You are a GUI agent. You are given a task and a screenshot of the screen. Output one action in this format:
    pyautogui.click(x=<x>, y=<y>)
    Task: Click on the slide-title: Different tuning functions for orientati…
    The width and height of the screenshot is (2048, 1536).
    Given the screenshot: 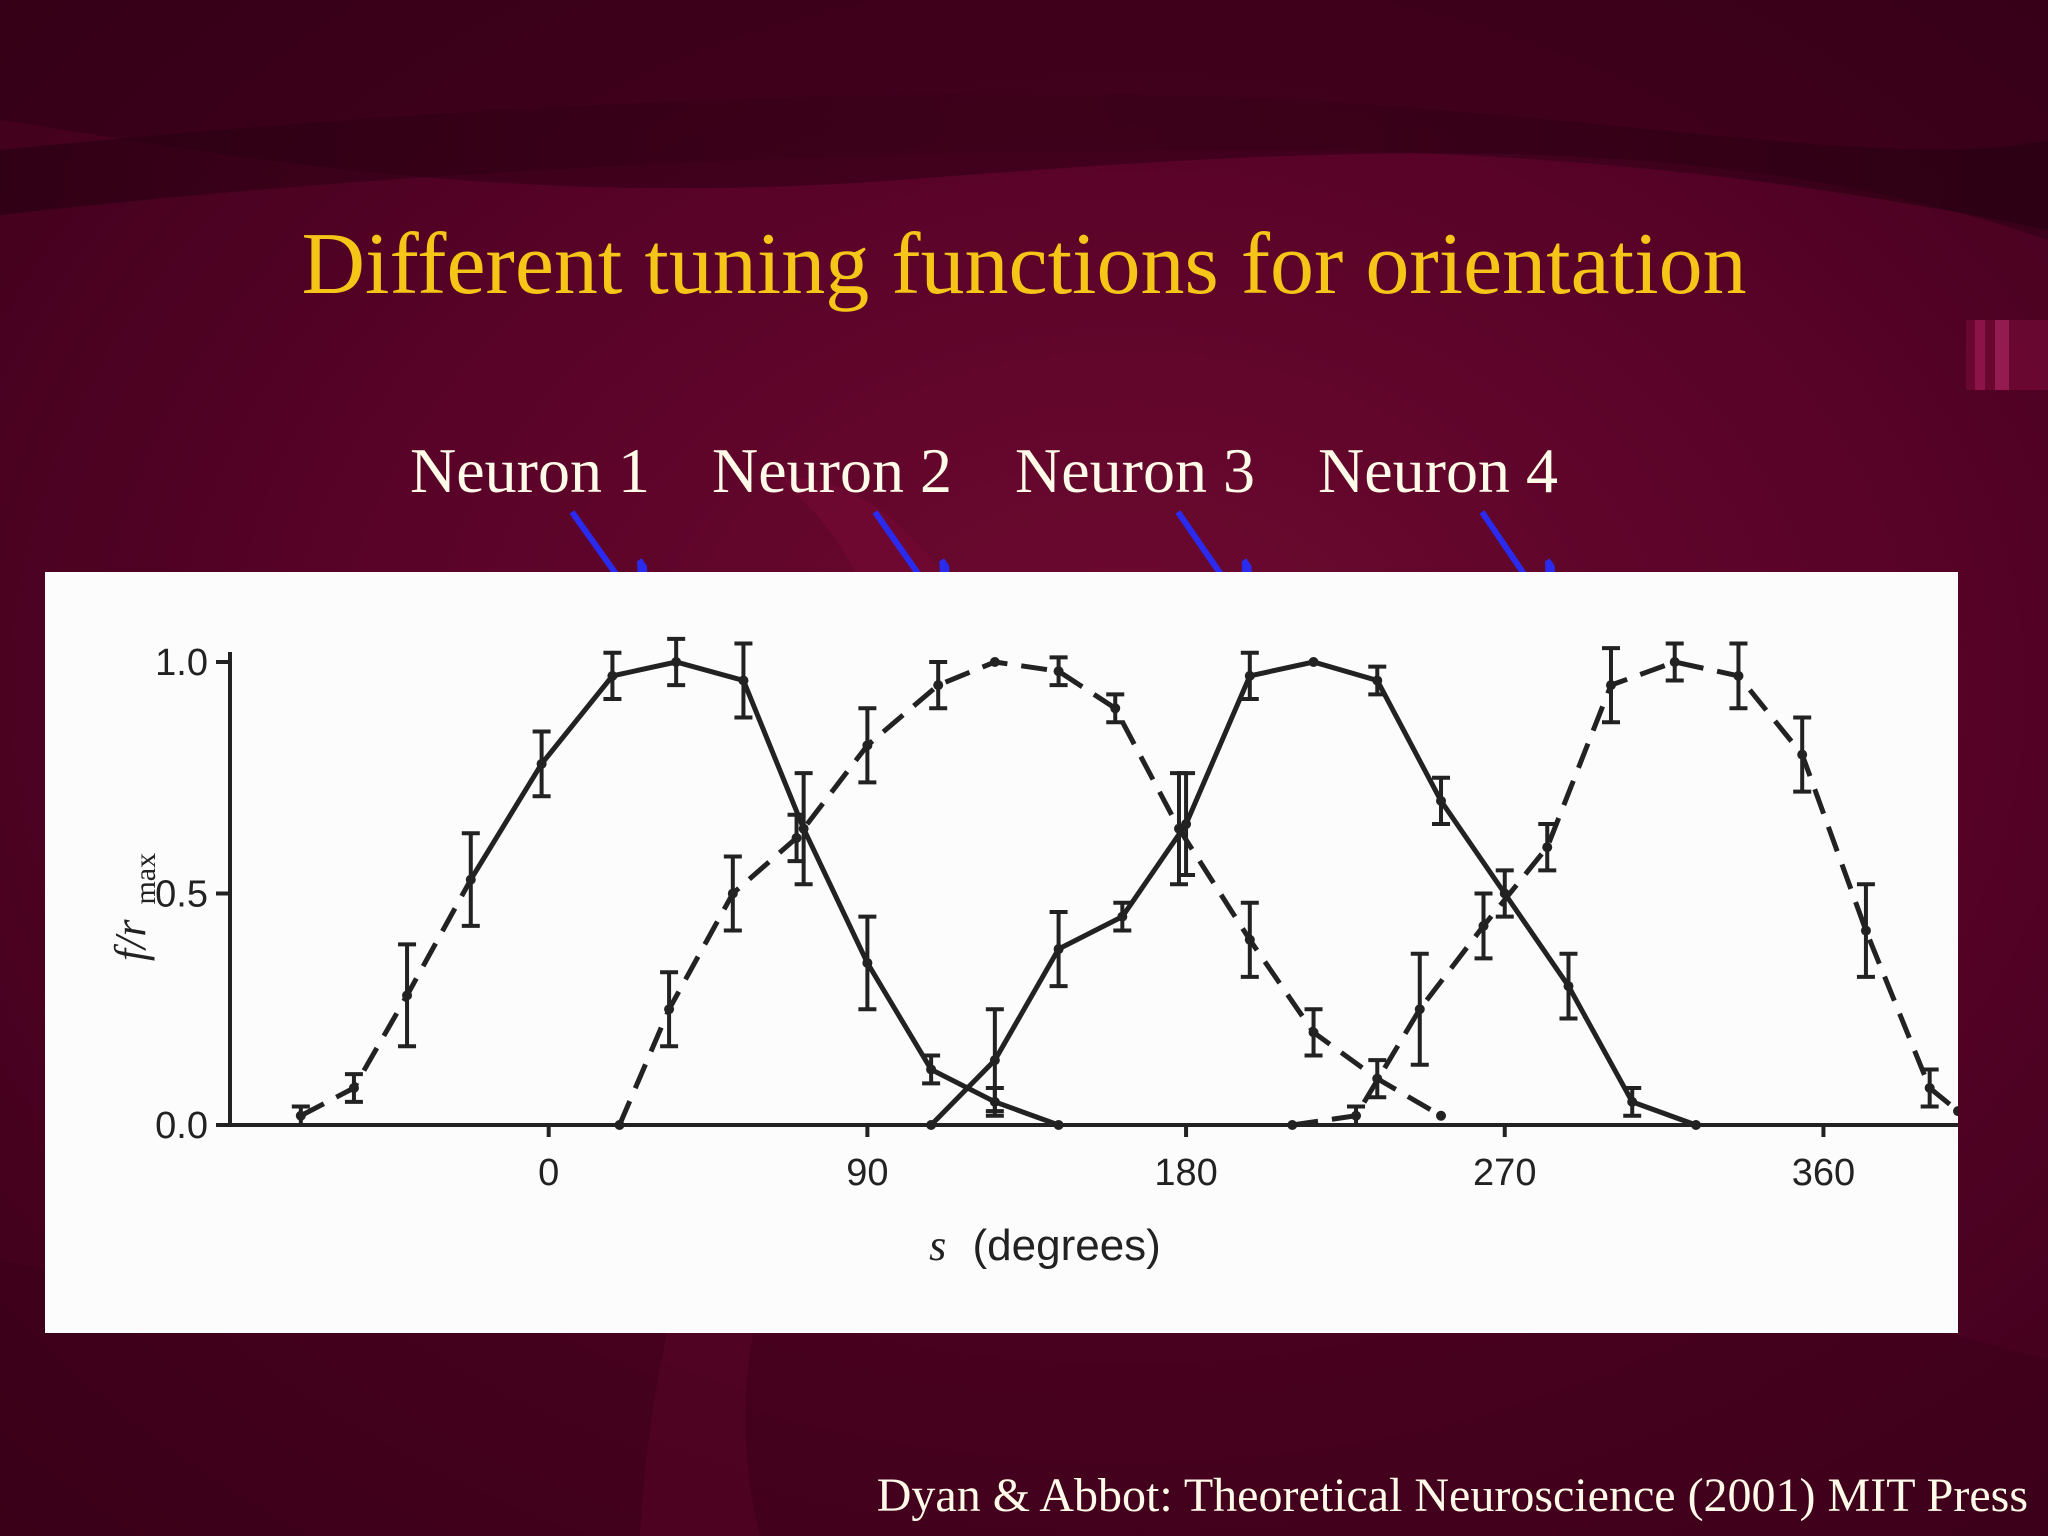 What is the action you would take?
    pyautogui.click(x=1024, y=264)
    